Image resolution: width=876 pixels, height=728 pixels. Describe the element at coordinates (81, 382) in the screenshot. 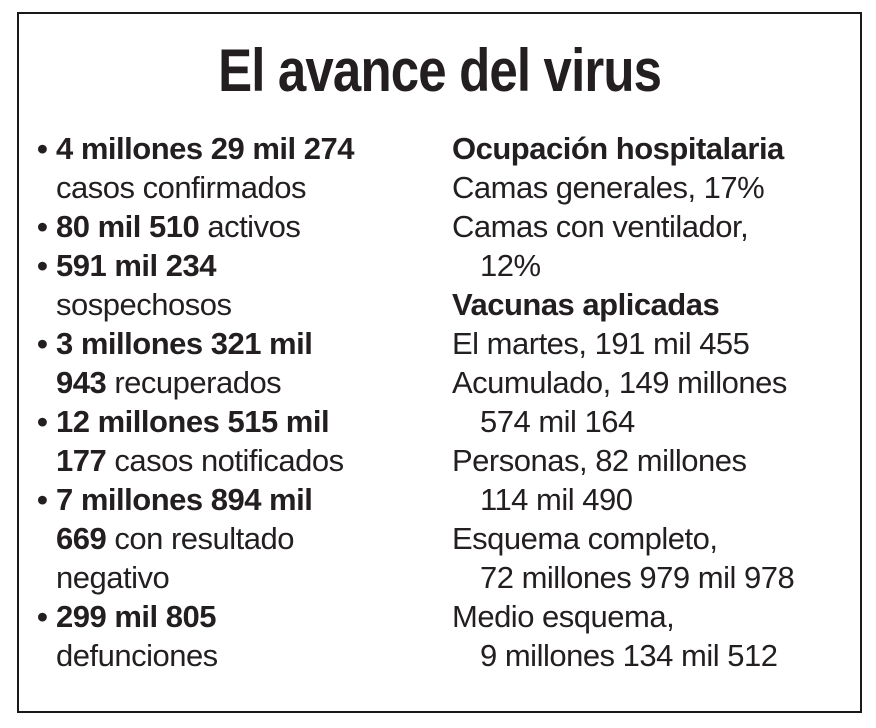

I see `stat-value: 943` at that location.